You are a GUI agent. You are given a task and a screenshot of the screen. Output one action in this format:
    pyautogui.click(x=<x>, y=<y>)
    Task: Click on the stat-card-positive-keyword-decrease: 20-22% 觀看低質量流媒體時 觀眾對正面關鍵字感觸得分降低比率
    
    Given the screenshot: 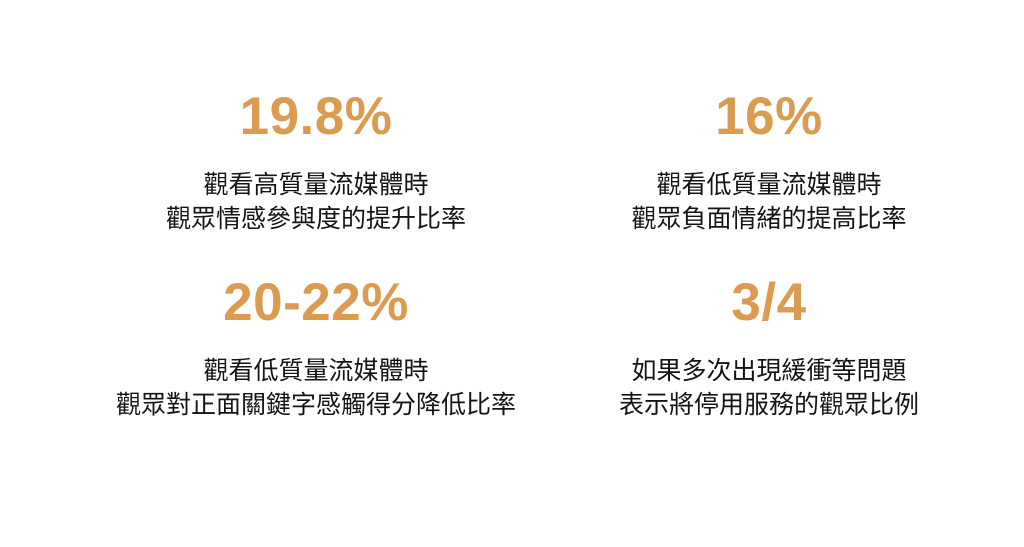 What is the action you would take?
    pyautogui.click(x=316, y=347)
    